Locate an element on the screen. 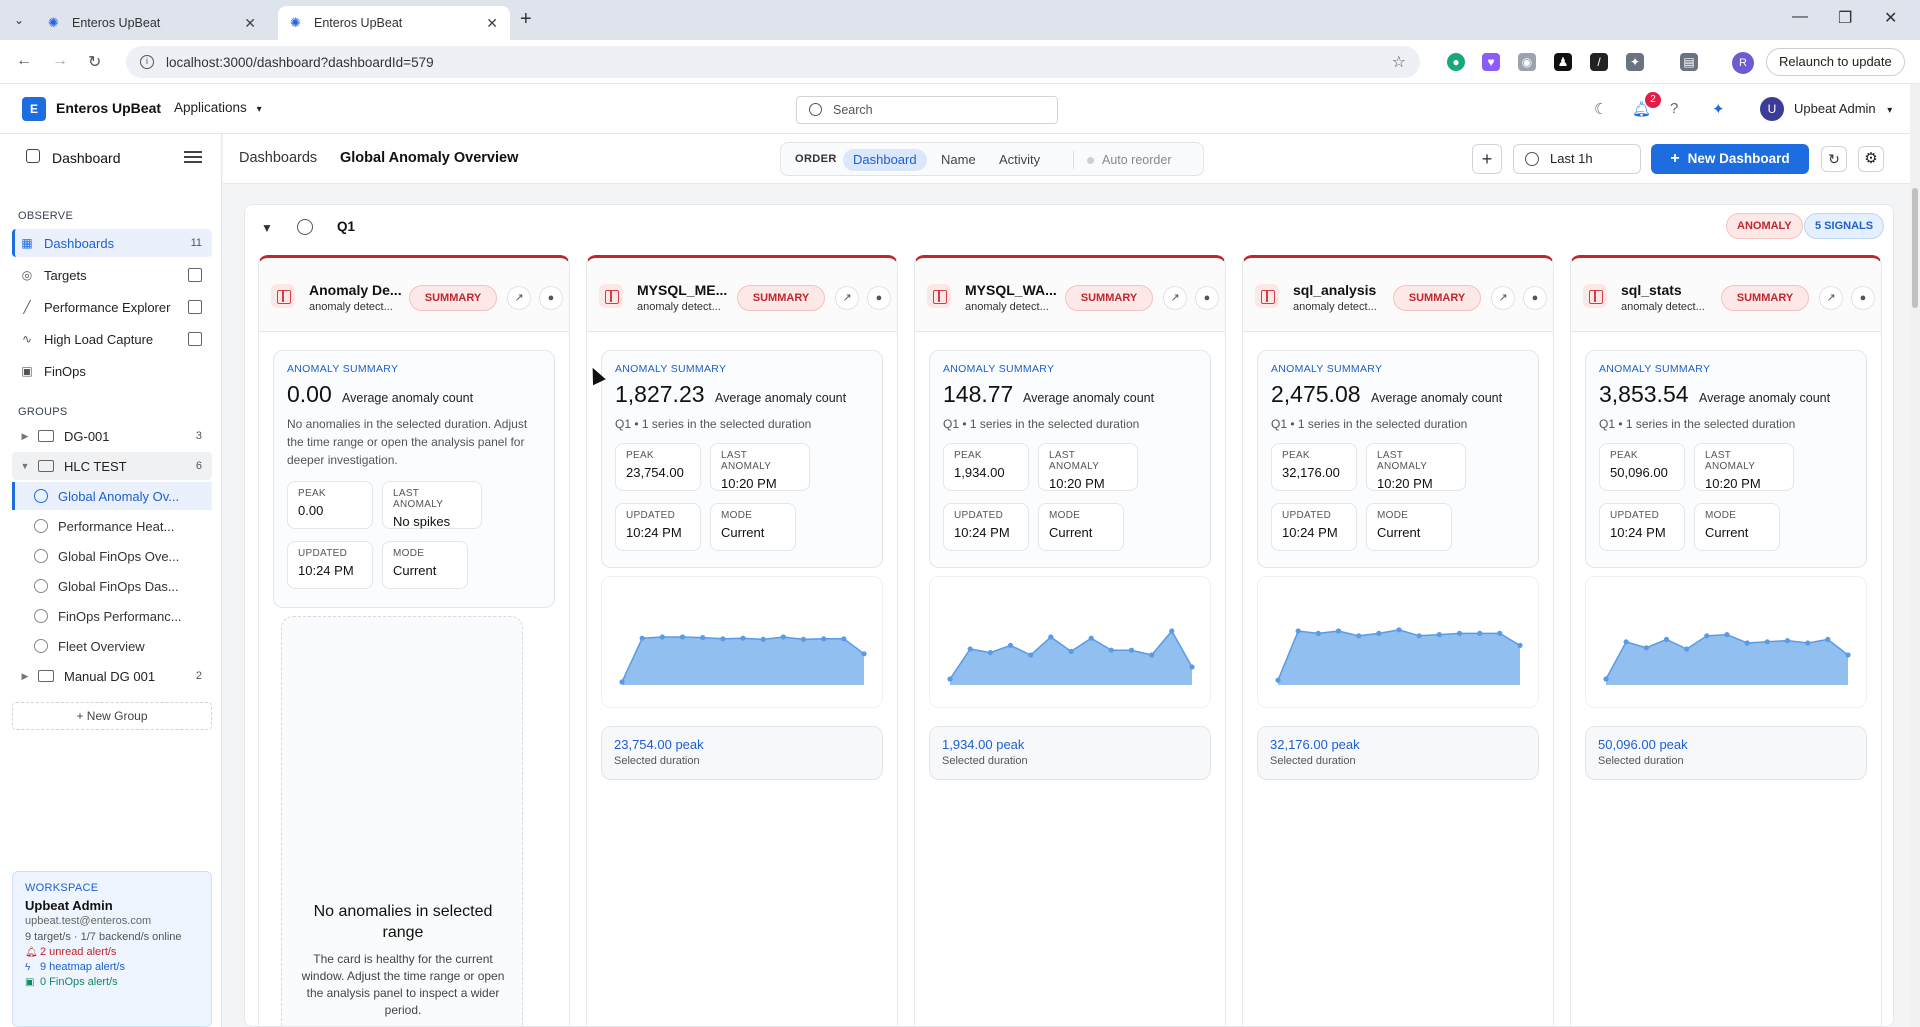 Image resolution: width=1920 pixels, height=1027 pixels. heatmap-alerts-link: ϟ 9 heatmap alert/s is located at coordinates (112, 967).